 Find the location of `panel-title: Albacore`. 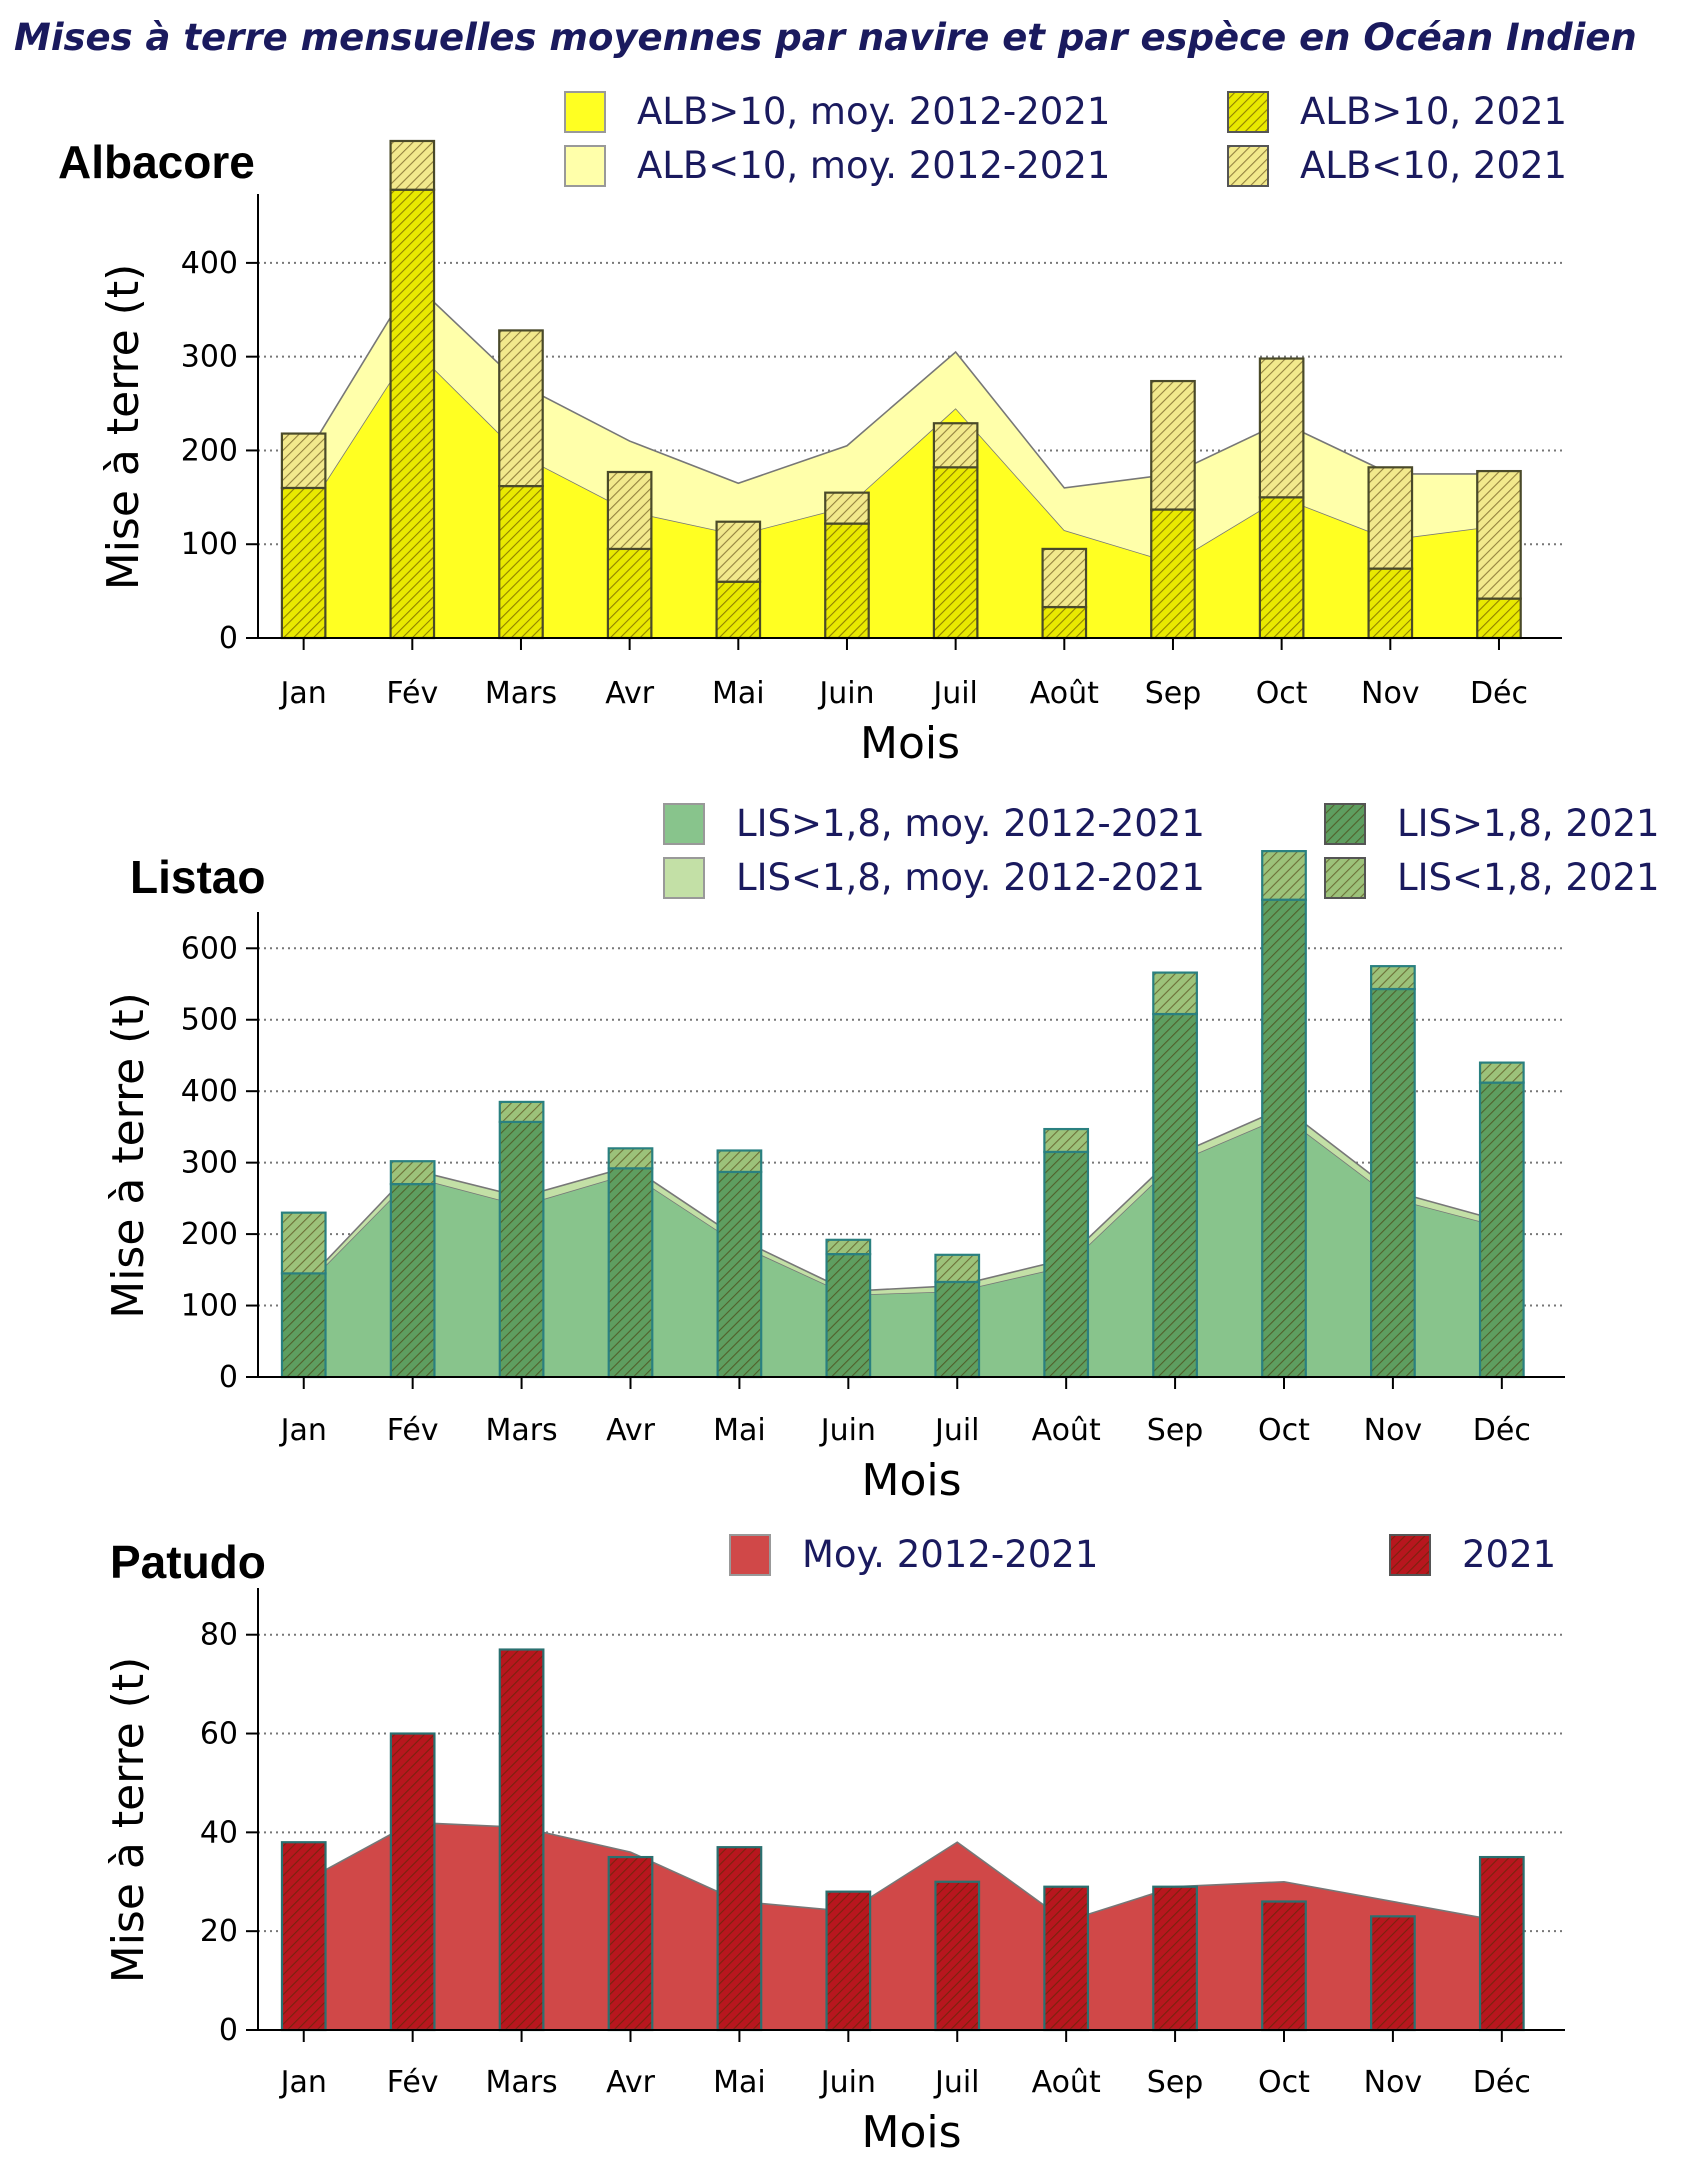

panel-title: Albacore is located at coordinates (156, 162).